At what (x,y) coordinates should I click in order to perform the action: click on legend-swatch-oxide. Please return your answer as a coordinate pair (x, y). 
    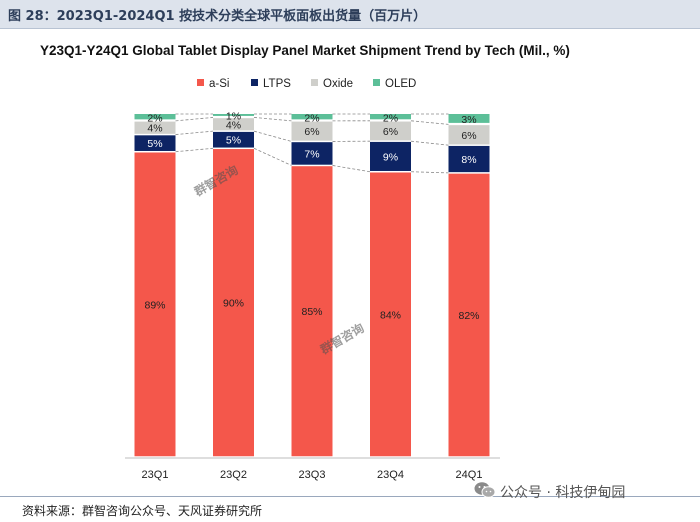
    Looking at the image, I should click on (314, 82).